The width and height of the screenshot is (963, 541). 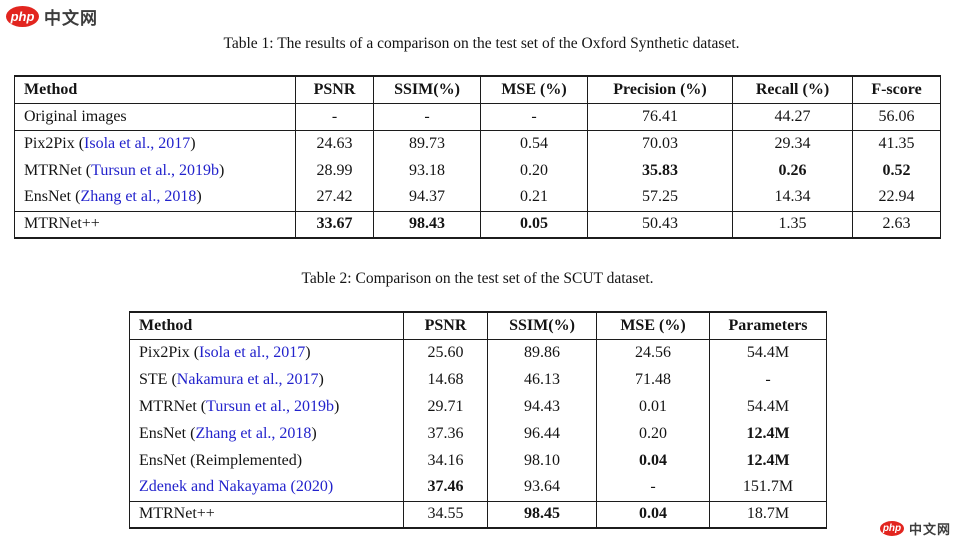 What do you see at coordinates (542, 406) in the screenshot?
I see `value-cell: 94.43` at bounding box center [542, 406].